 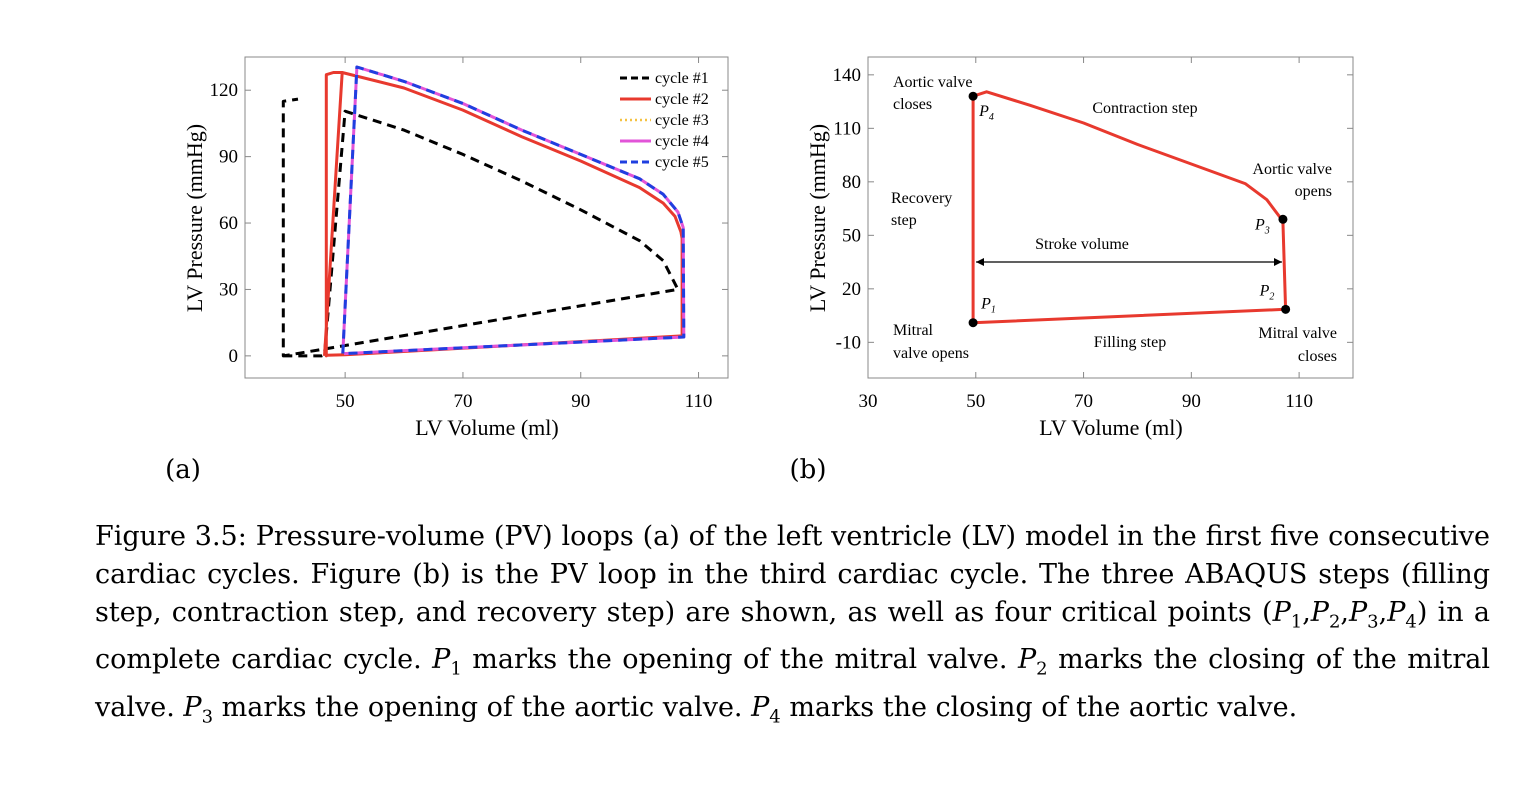 What do you see at coordinates (1292, 169) in the screenshot?
I see `annotation-aortic-opens-1: Aortic valve` at bounding box center [1292, 169].